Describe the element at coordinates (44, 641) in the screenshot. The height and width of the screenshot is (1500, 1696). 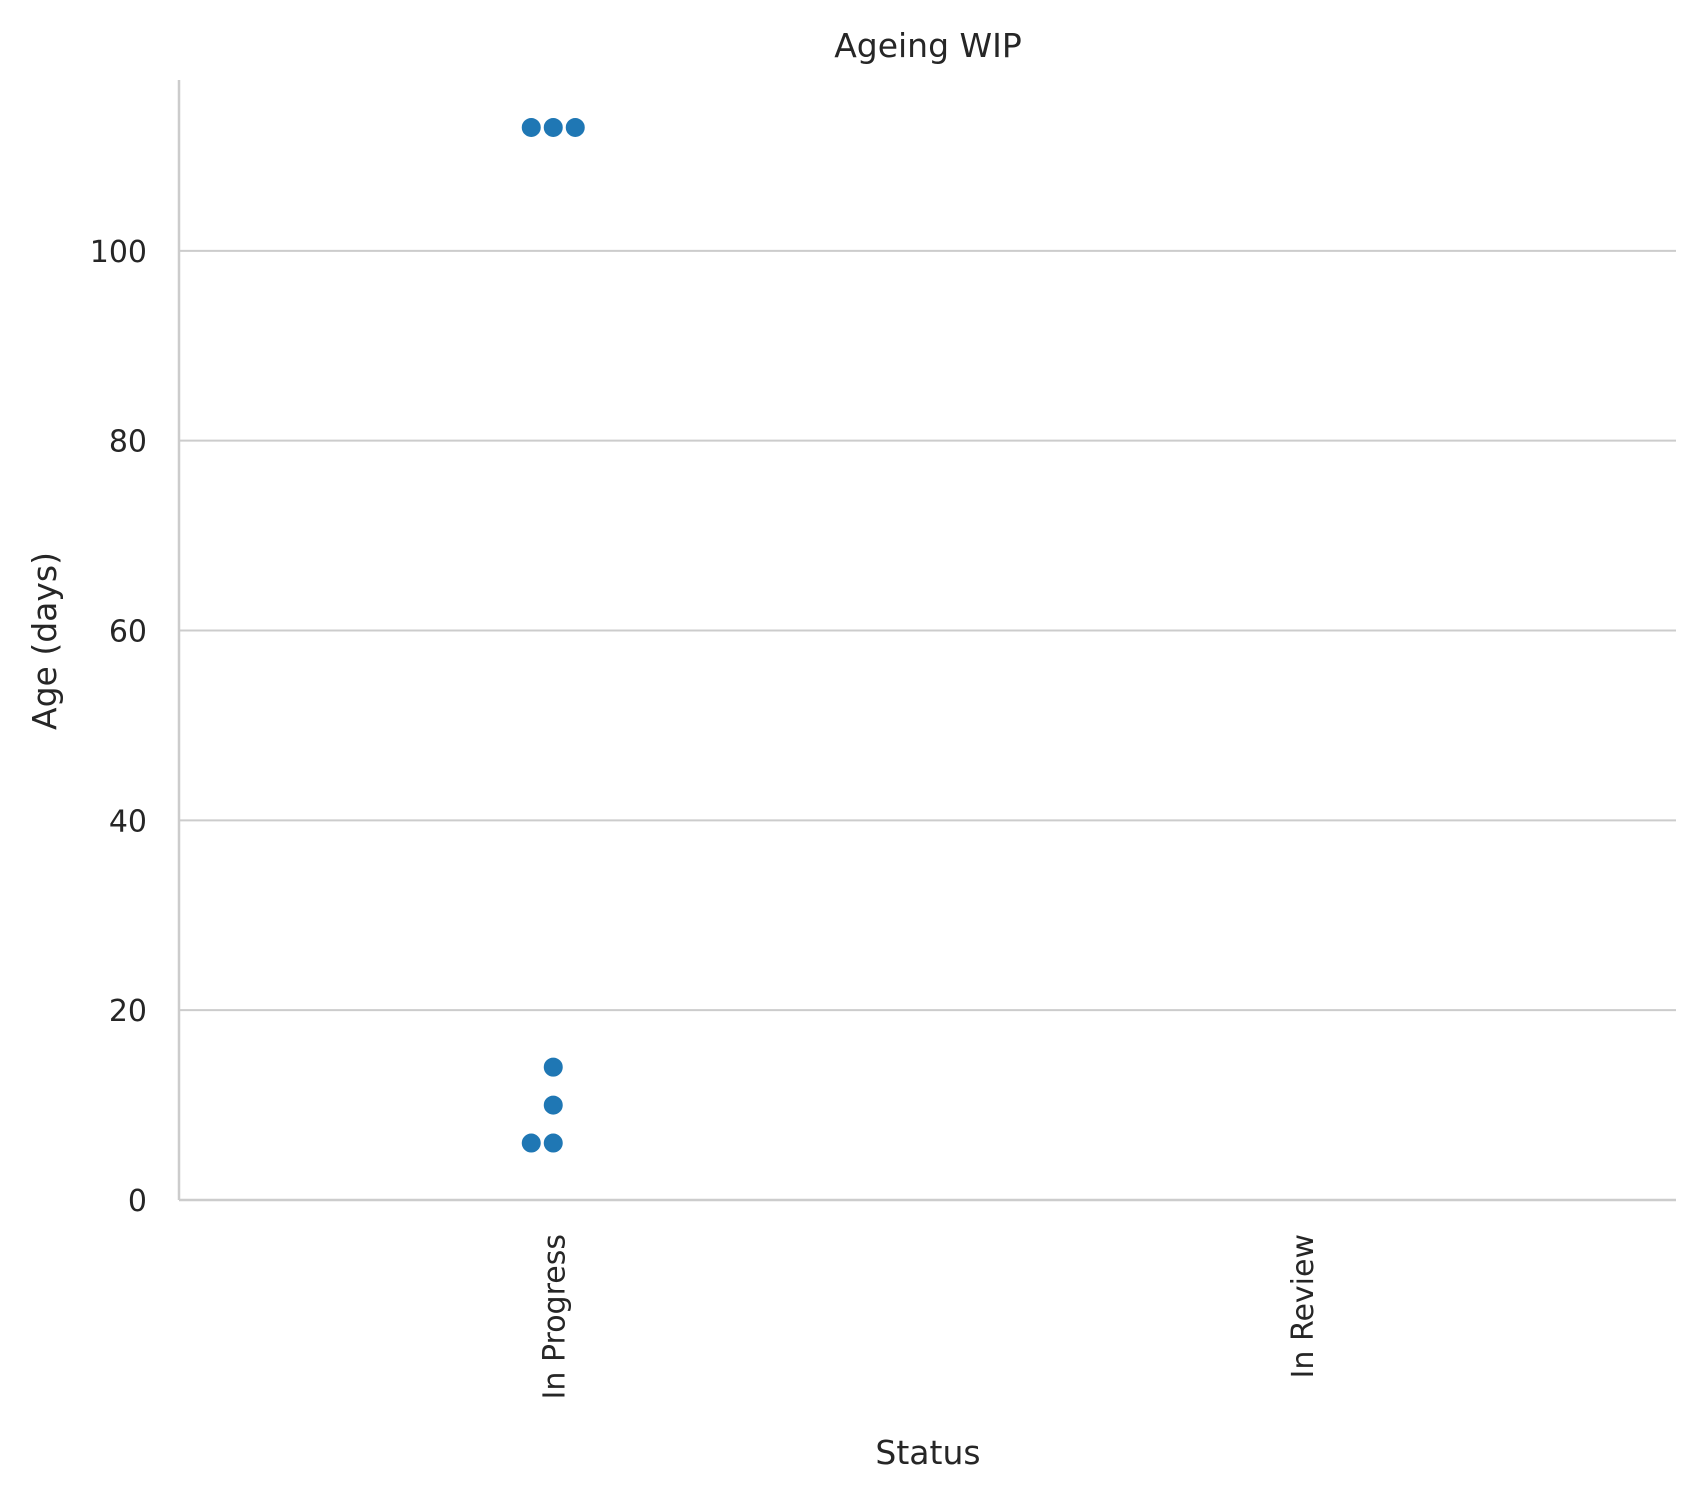
I see `y-axis-label: Age (days)` at that location.